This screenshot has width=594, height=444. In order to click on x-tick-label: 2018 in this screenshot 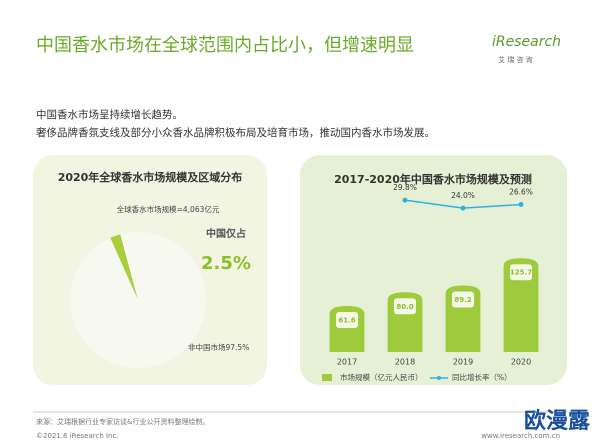, I will do `click(405, 362)`.